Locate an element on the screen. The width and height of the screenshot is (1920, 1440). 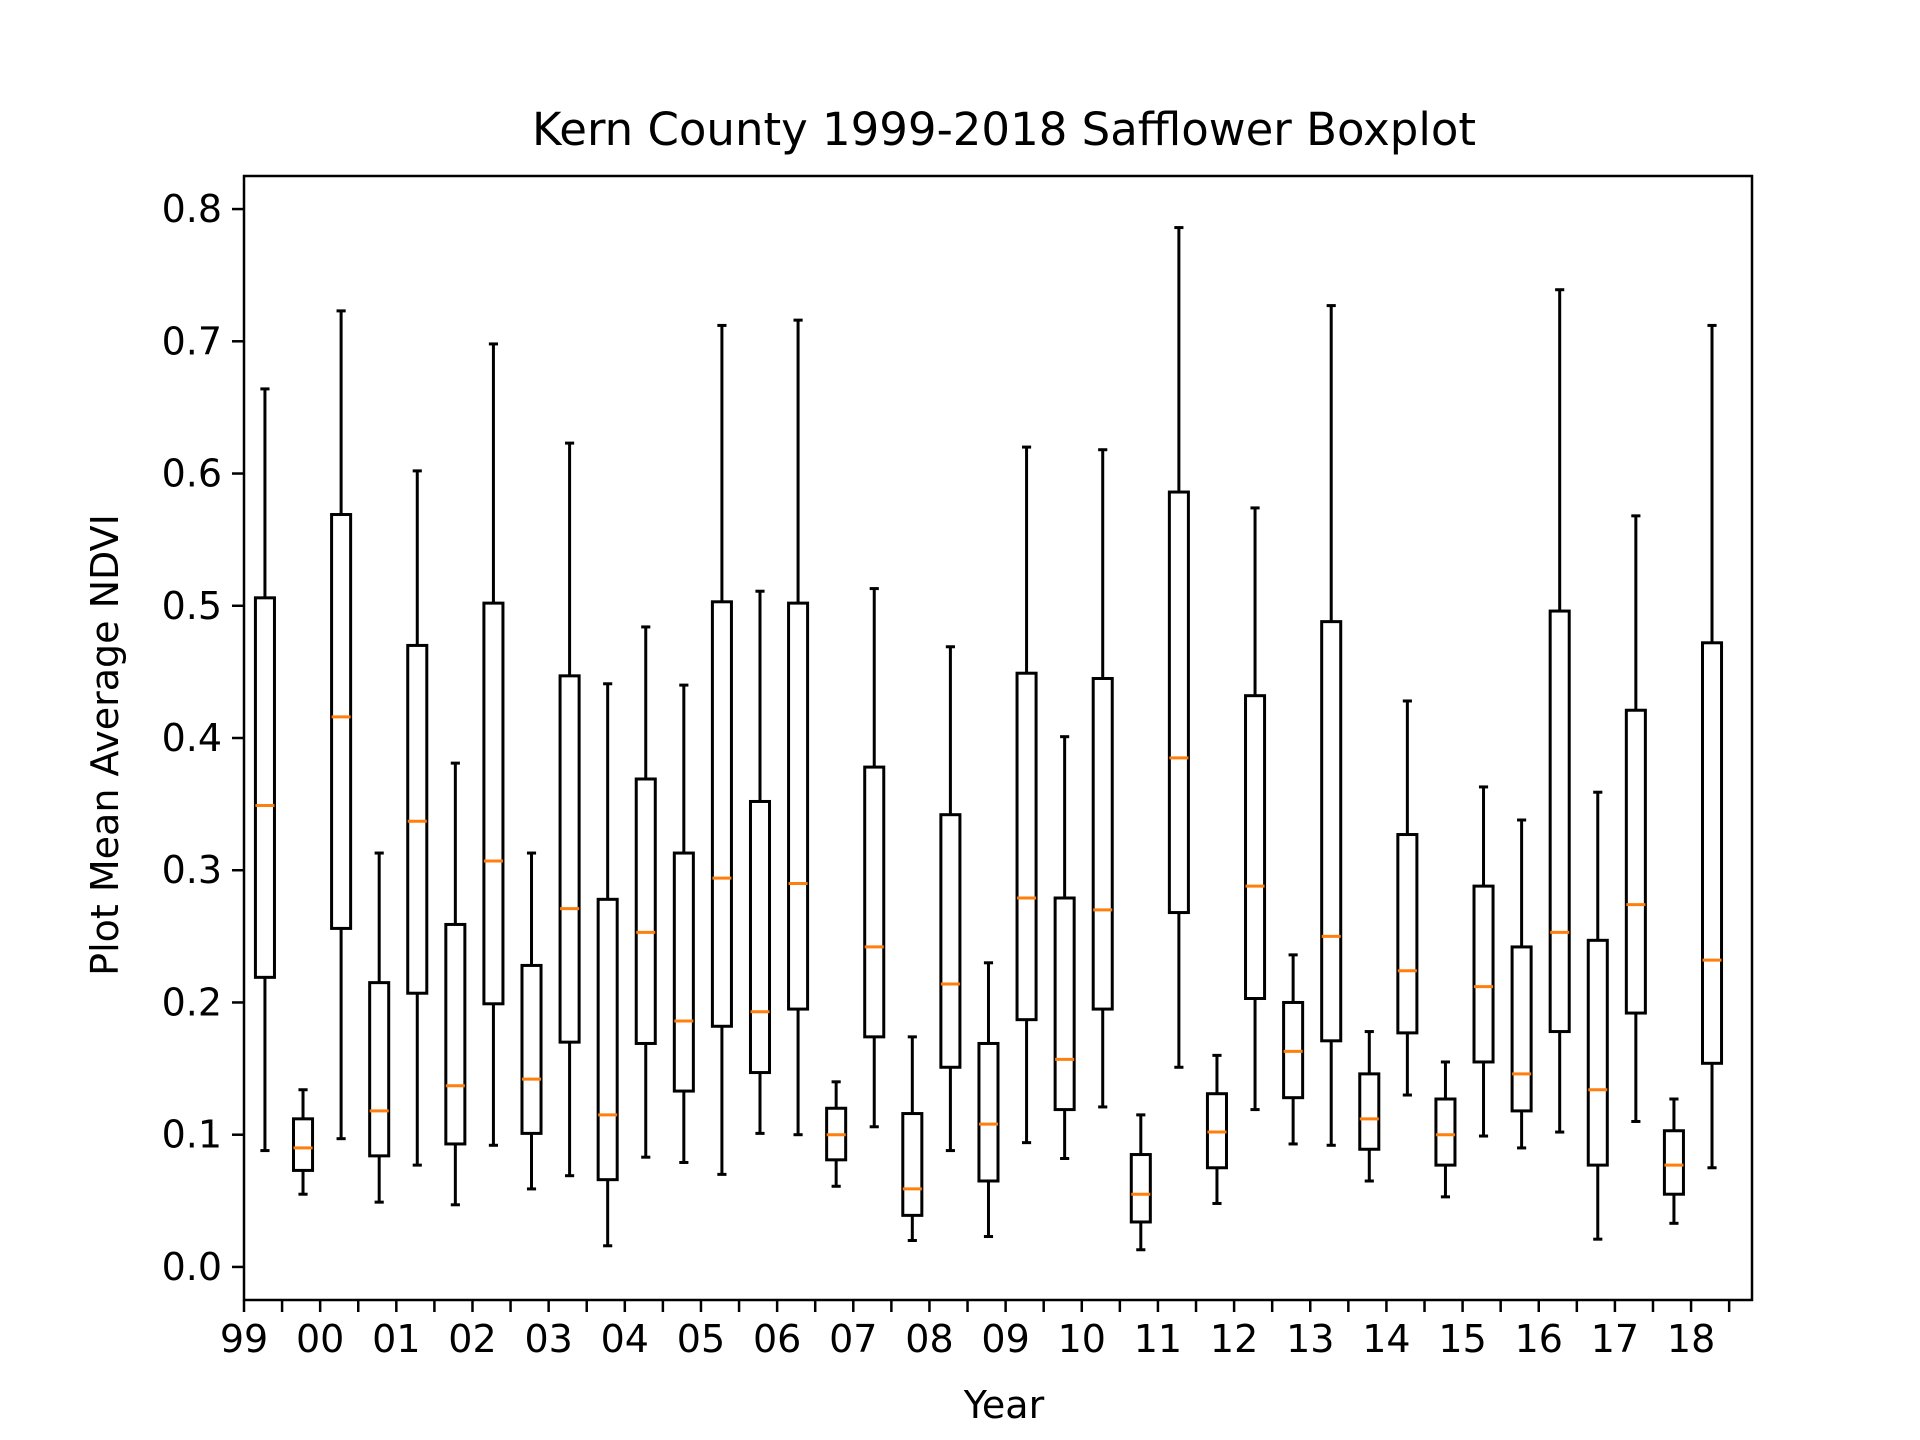
y-tick-label: 0.5 is located at coordinates (192, 606).